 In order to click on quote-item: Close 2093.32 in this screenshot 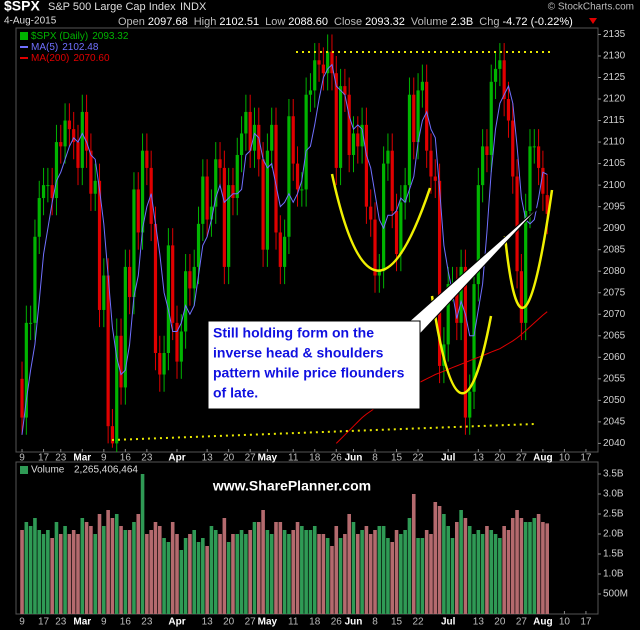, I will do `click(369, 22)`.